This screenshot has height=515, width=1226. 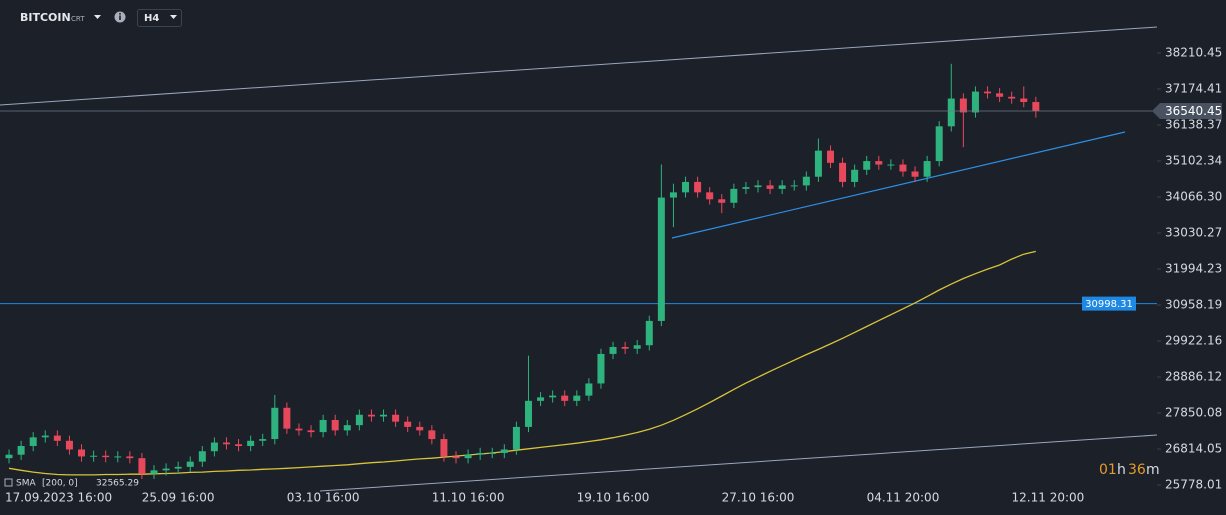 I want to click on channel-upper, so click(x=579, y=66).